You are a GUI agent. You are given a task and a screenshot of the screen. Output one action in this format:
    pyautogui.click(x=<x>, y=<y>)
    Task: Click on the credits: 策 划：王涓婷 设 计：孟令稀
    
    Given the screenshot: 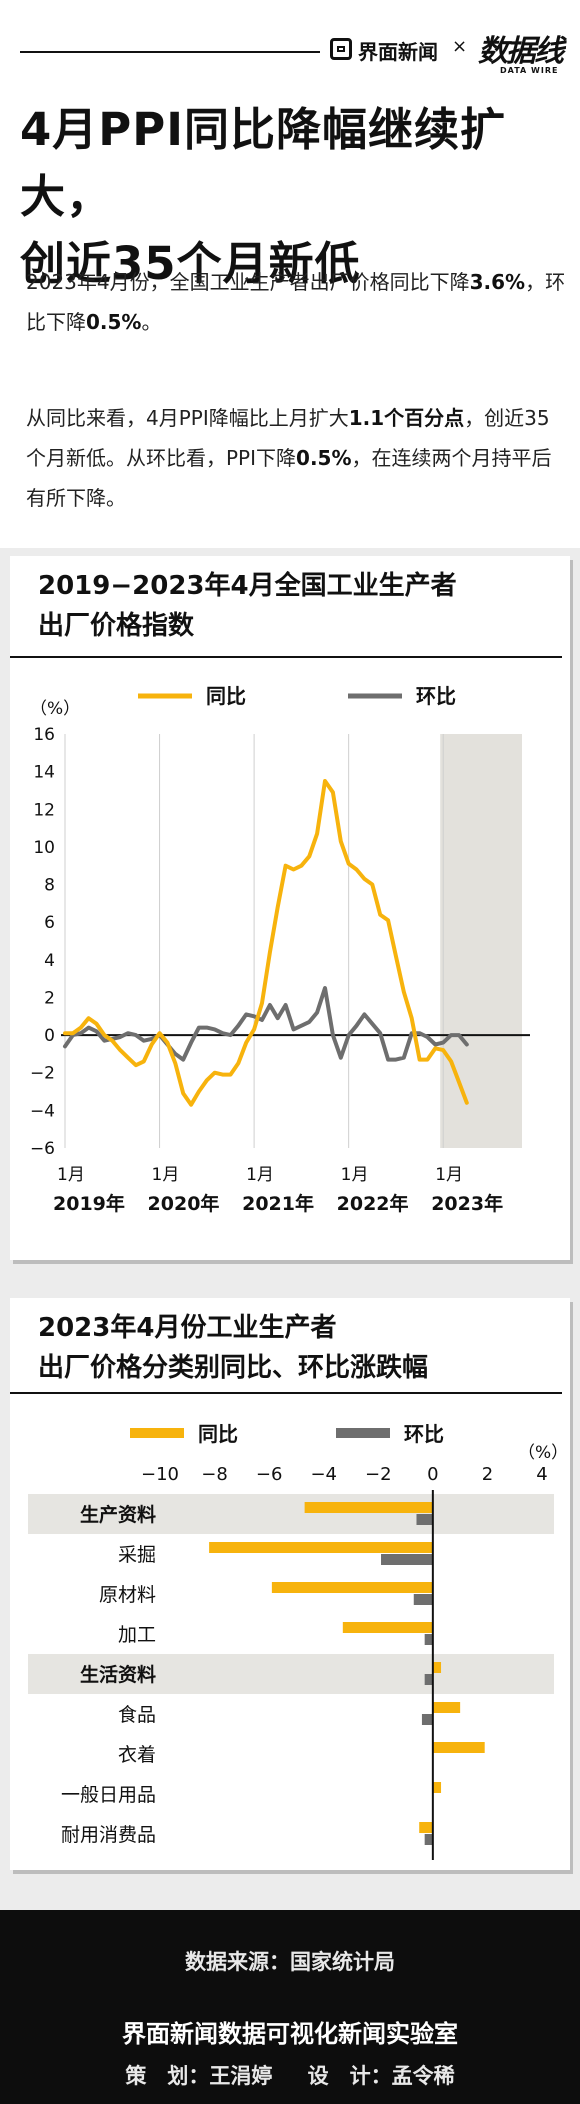 What is the action you would take?
    pyautogui.click(x=290, y=2075)
    